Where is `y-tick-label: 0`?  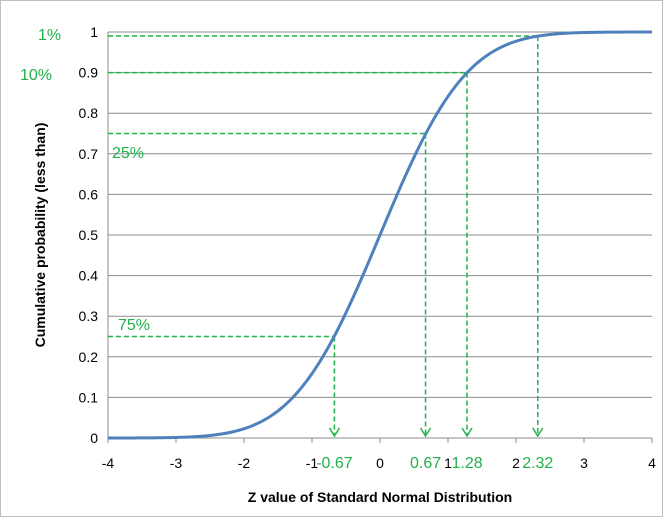
y-tick-label: 0 is located at coordinates (94, 438).